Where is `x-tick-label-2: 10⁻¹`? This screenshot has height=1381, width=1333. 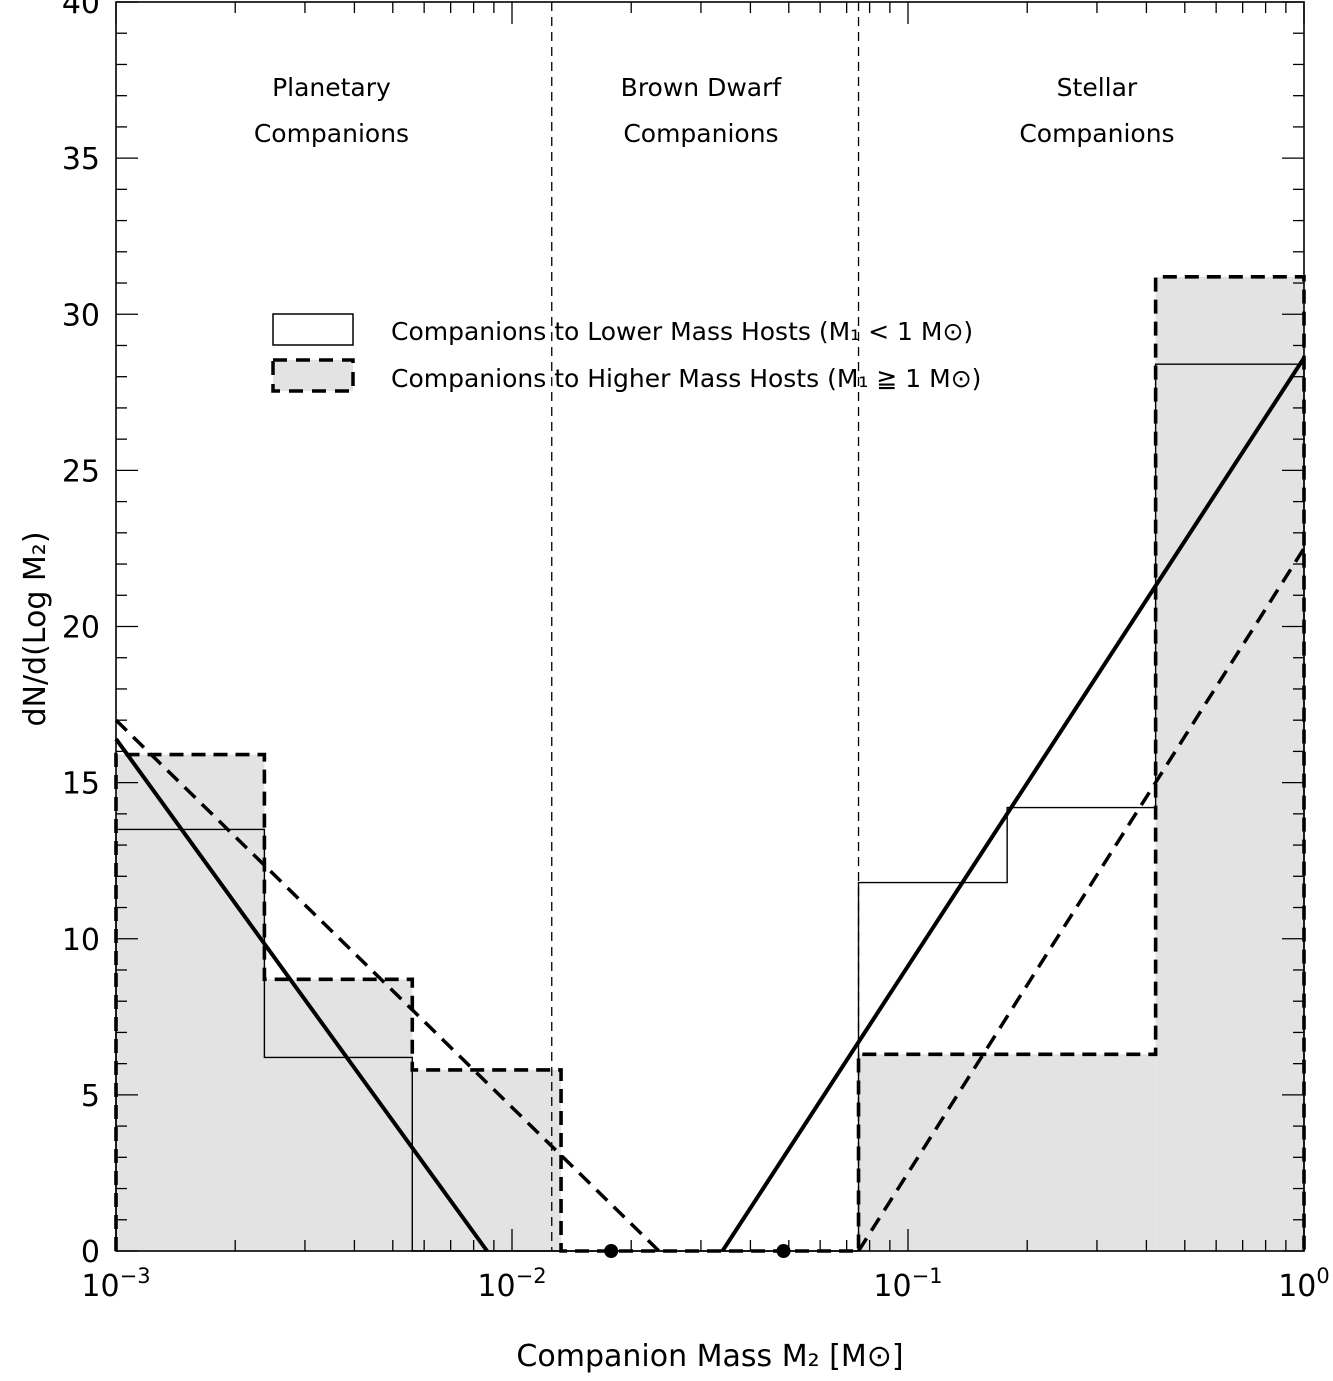 x-tick-label-2: 10⁻¹ is located at coordinates (907, 1284).